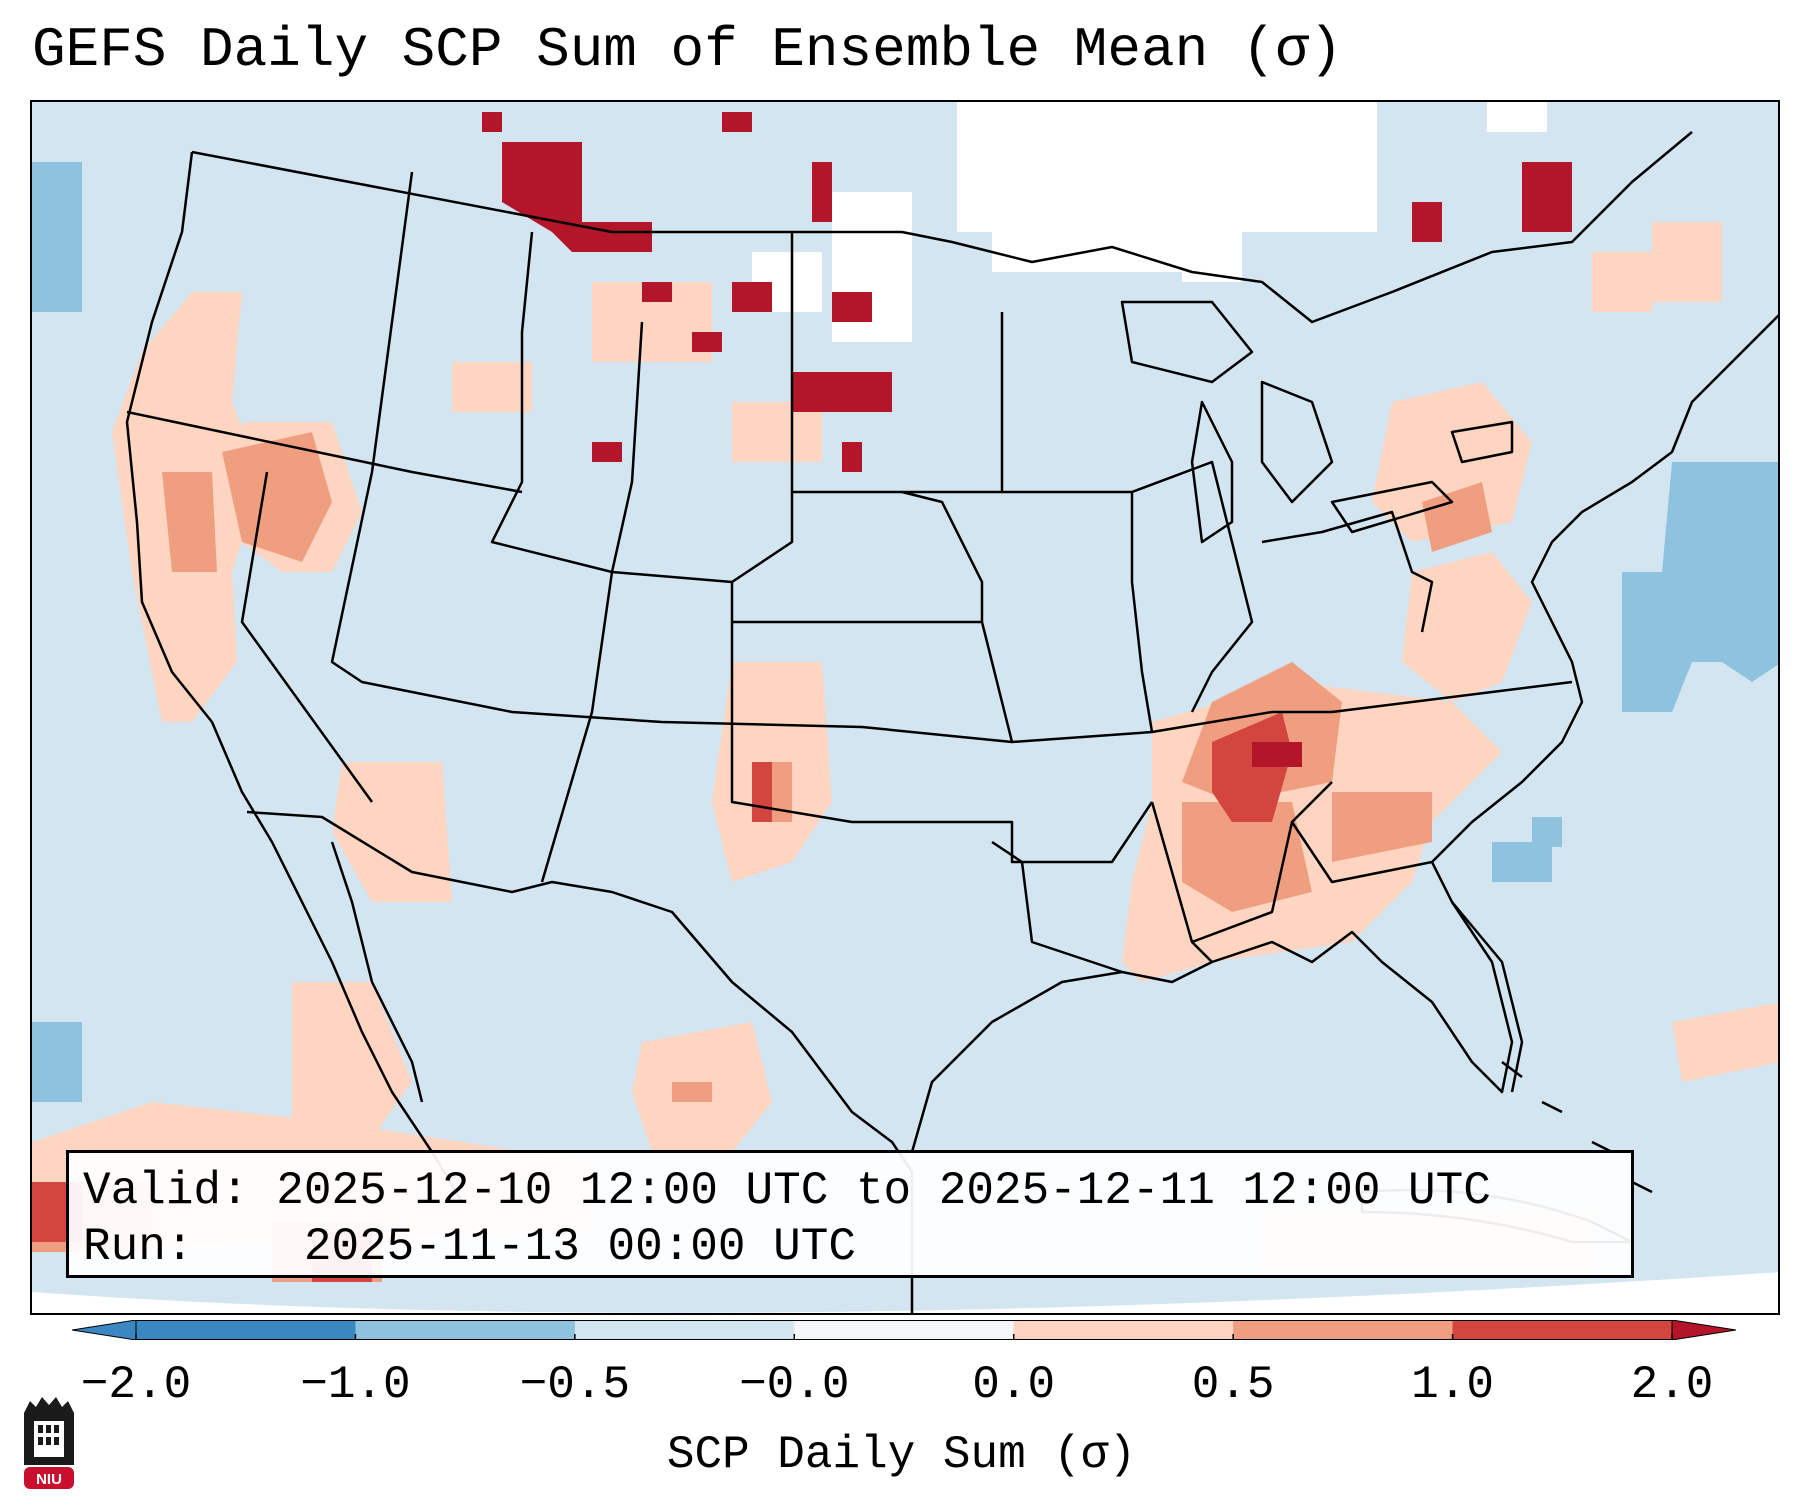 The image size is (1803, 1506). Describe the element at coordinates (49, 1479) in the screenshot. I see `logo-text: NIU` at that location.